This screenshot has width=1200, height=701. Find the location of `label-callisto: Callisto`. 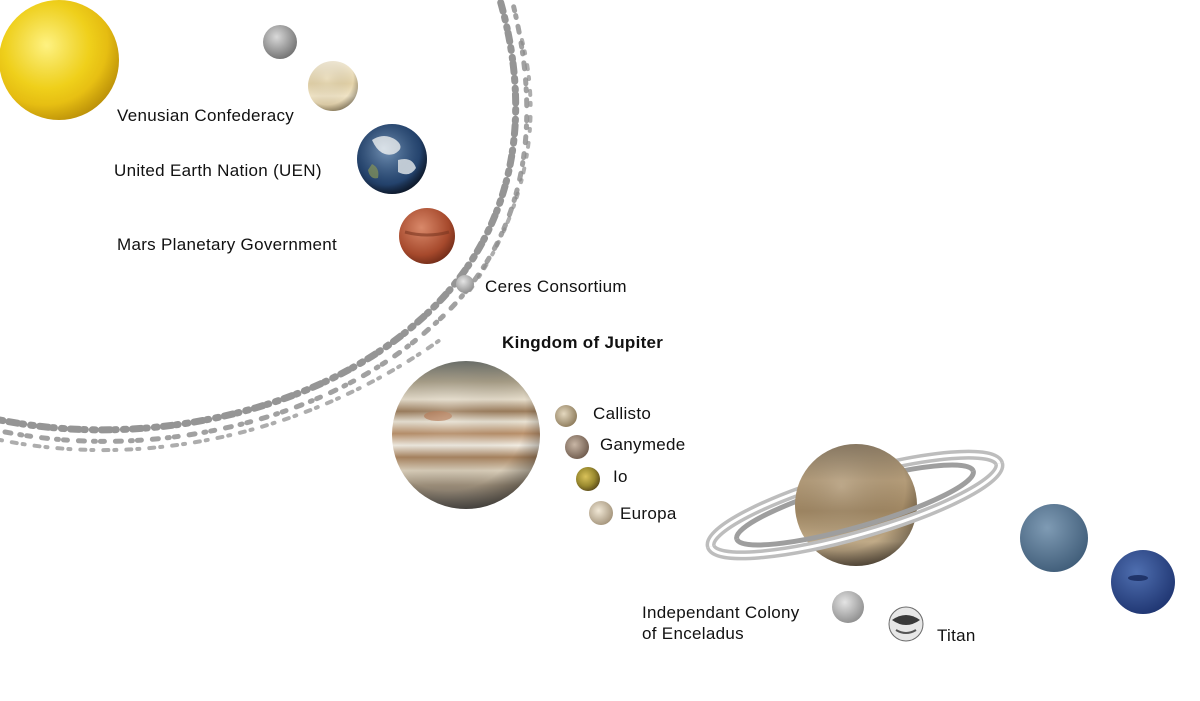

label-callisto: Callisto is located at coordinates (622, 413).